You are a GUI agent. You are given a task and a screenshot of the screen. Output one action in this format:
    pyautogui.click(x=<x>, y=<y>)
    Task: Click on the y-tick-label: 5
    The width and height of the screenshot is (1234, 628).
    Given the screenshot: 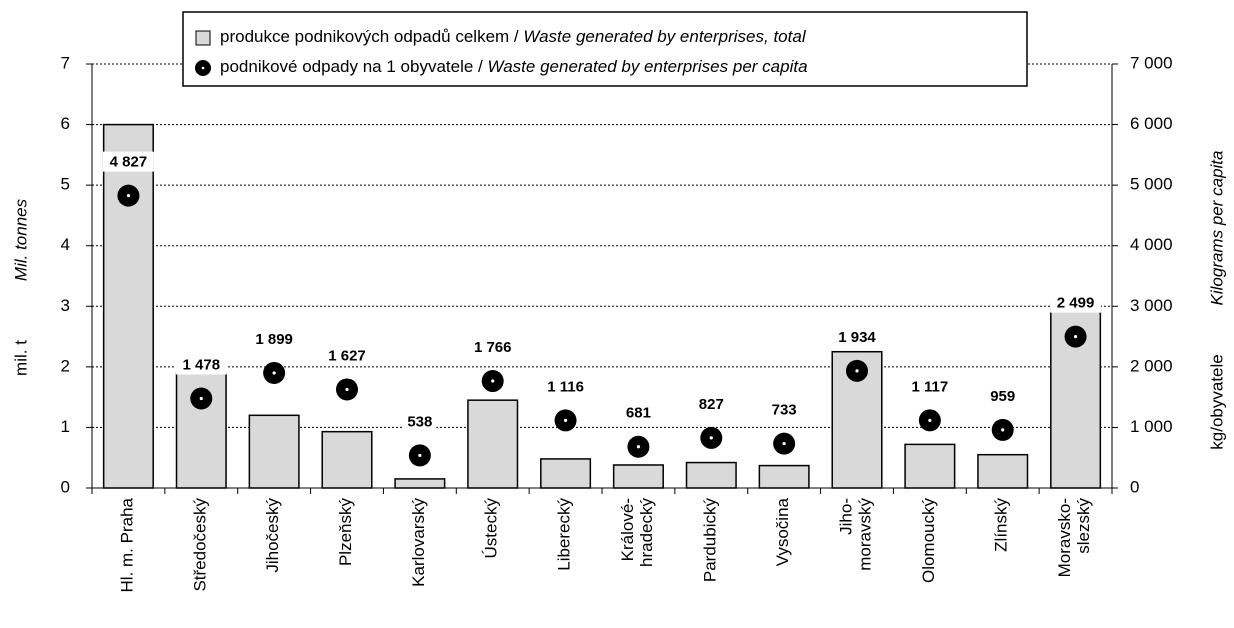 What is the action you would take?
    pyautogui.click(x=65, y=184)
    